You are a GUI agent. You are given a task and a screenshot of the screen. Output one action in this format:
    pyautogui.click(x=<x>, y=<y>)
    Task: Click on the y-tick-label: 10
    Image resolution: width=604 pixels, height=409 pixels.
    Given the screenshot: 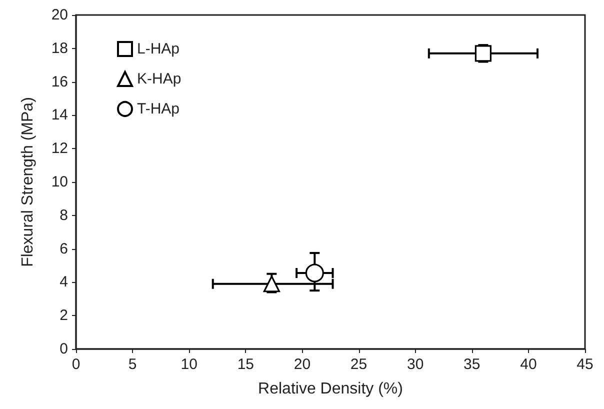 What is the action you would take?
    pyautogui.click(x=59, y=182)
    